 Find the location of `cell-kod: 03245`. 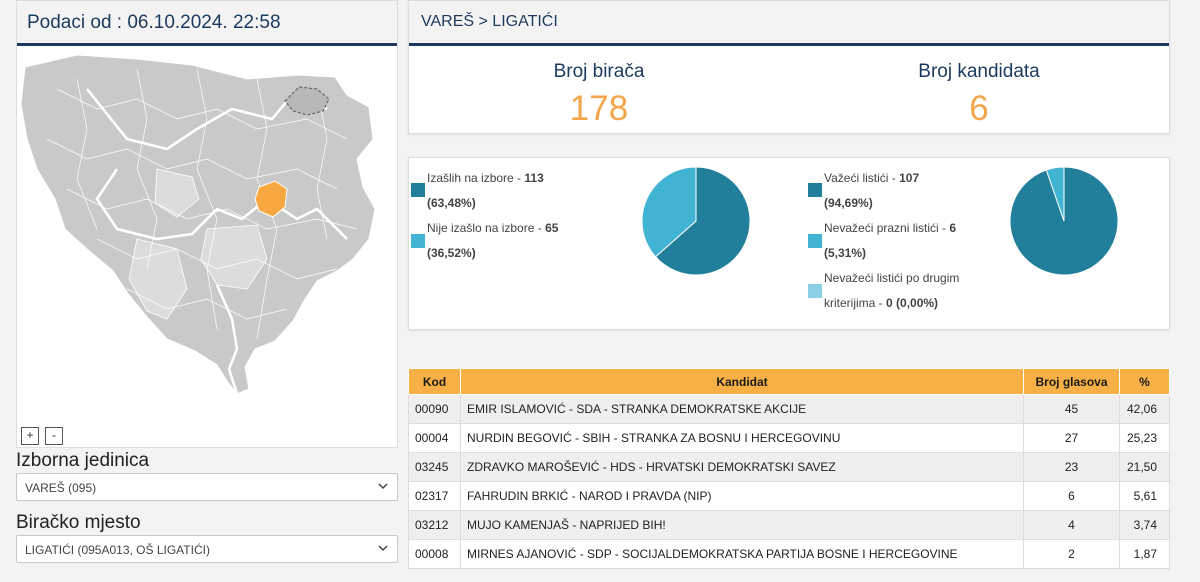

cell-kod: 03245 is located at coordinates (434, 467).